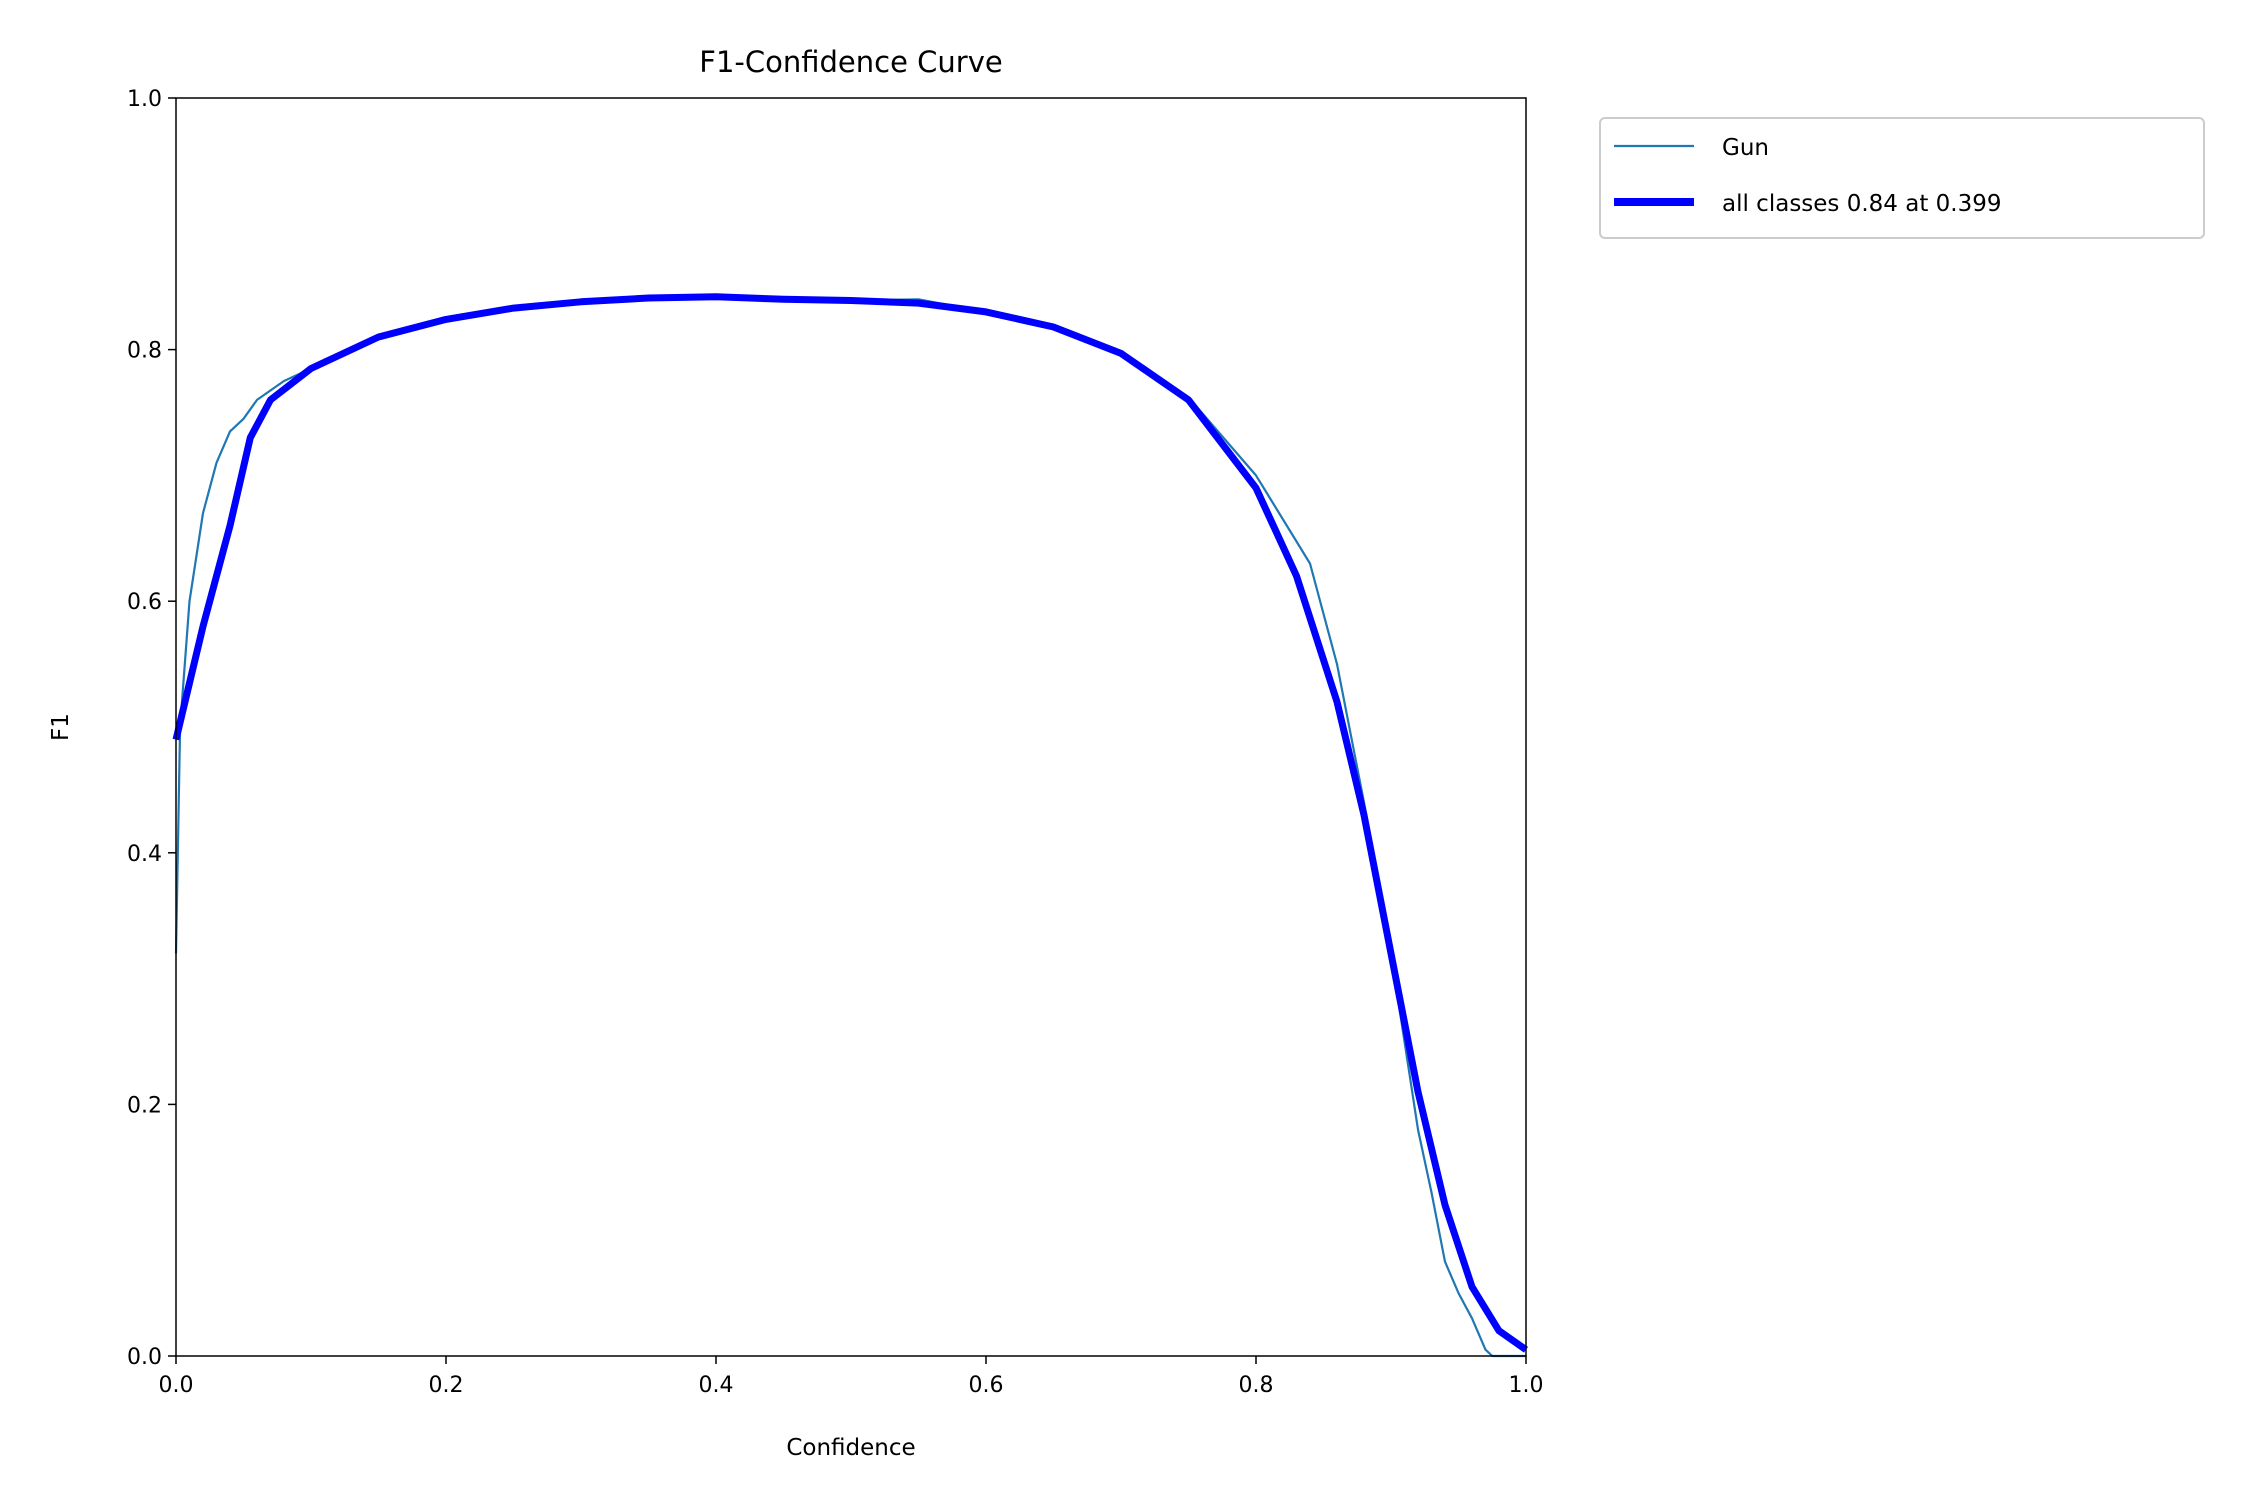 Image resolution: width=2250 pixels, height=1500 pixels. I want to click on legend-box, so click(1902, 178).